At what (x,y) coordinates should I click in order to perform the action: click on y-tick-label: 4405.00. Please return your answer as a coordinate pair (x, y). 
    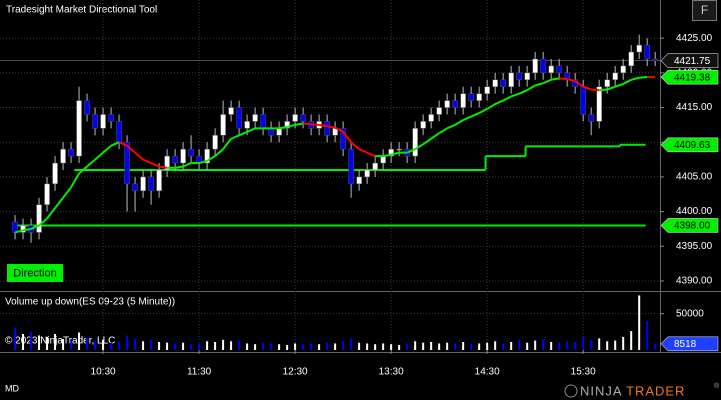
    Looking at the image, I should click on (694, 177).